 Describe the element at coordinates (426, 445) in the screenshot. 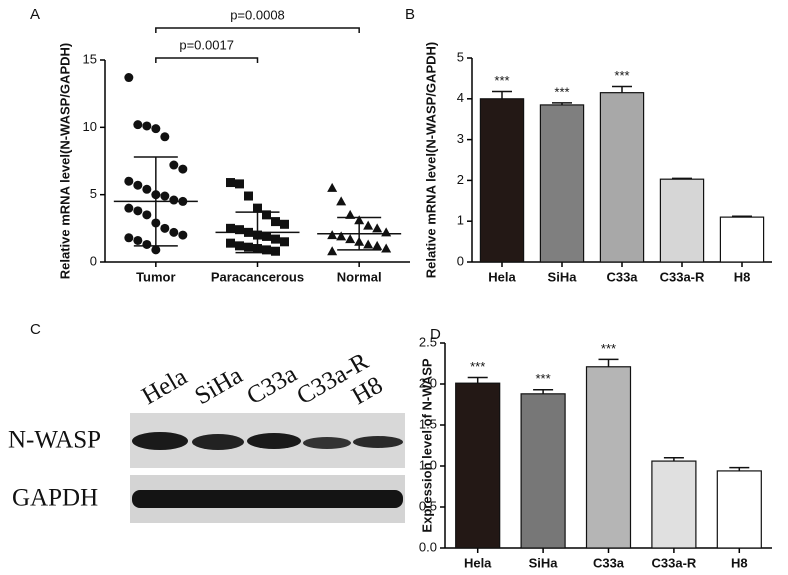

I see `y-axis-title: Expression level of N-WASP` at that location.